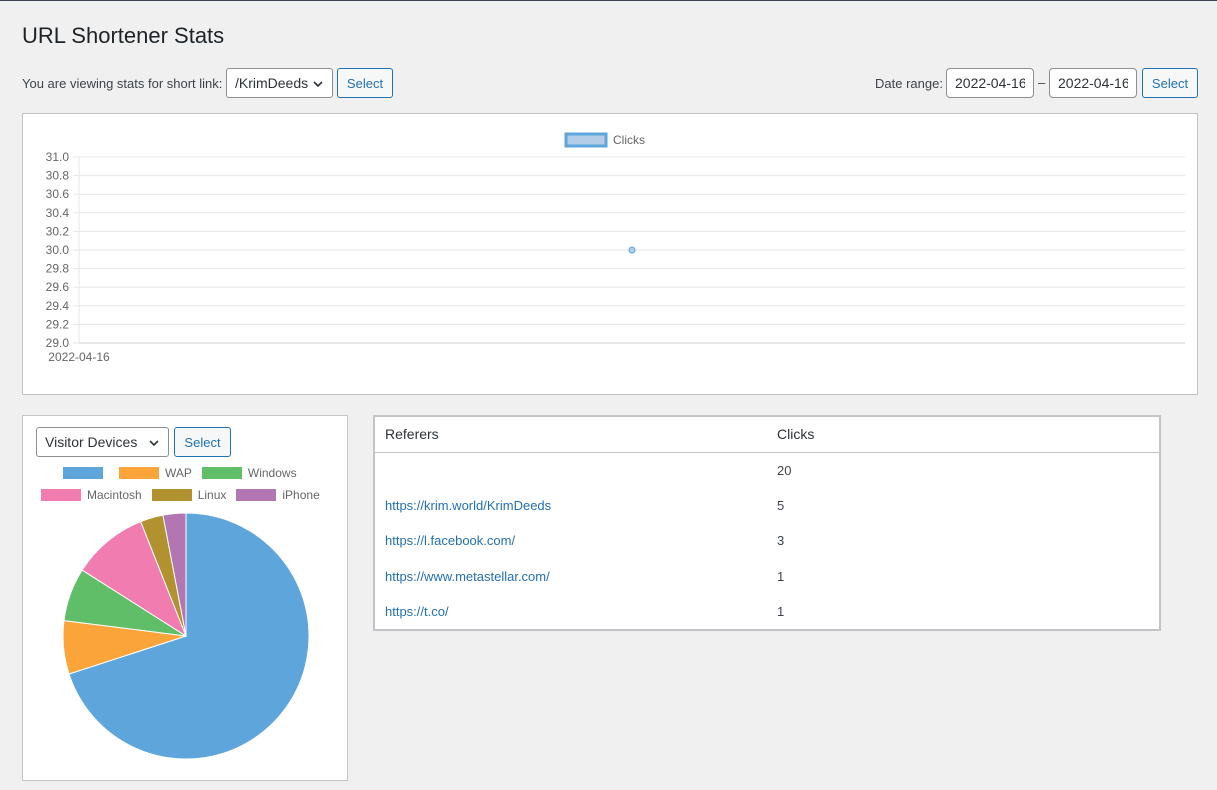 This screenshot has width=1217, height=790. What do you see at coordinates (58, 176) in the screenshot?
I see `y-tick-label: 30.8` at bounding box center [58, 176].